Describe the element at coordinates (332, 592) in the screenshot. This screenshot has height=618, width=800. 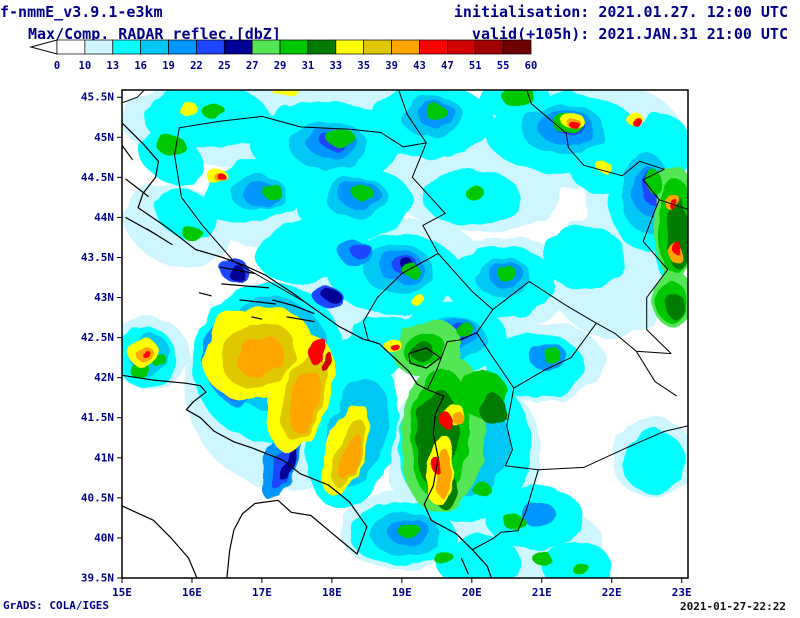
I see `x-axis-tick-label: 18E` at that location.